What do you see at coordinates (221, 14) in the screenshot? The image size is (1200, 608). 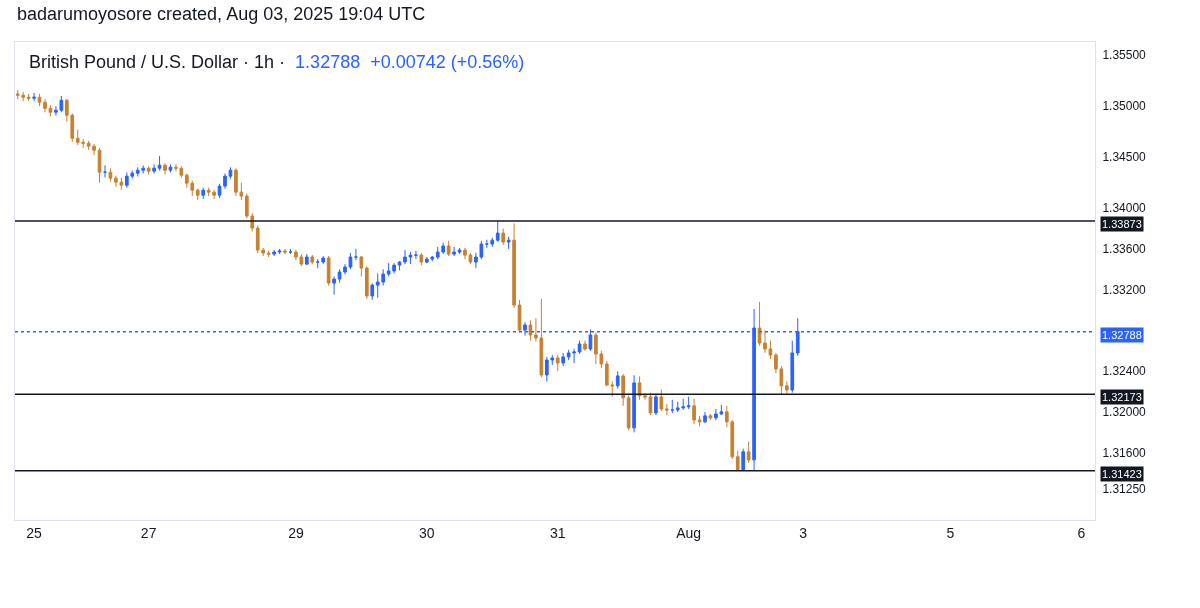 I see `text: badarumoyosore created, Aug 03, 2025 19:04 UTC` at bounding box center [221, 14].